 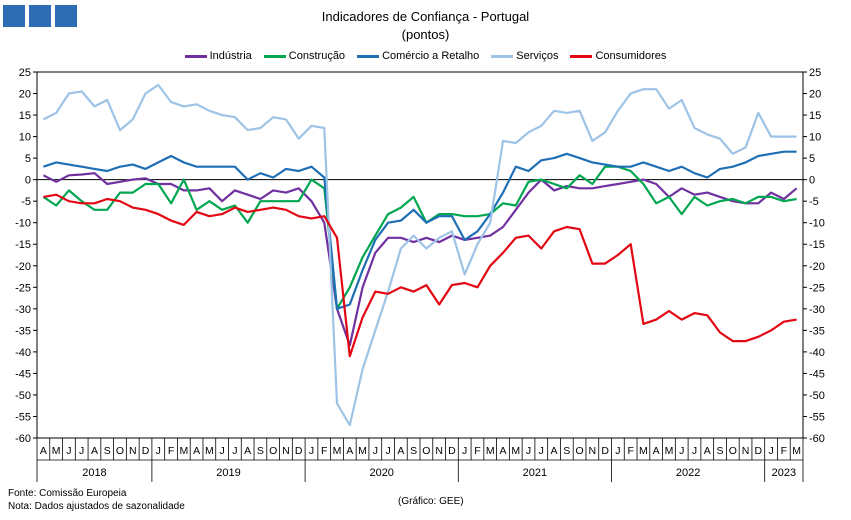 I want to click on y-tick-label-left: -35, so click(x=23, y=331).